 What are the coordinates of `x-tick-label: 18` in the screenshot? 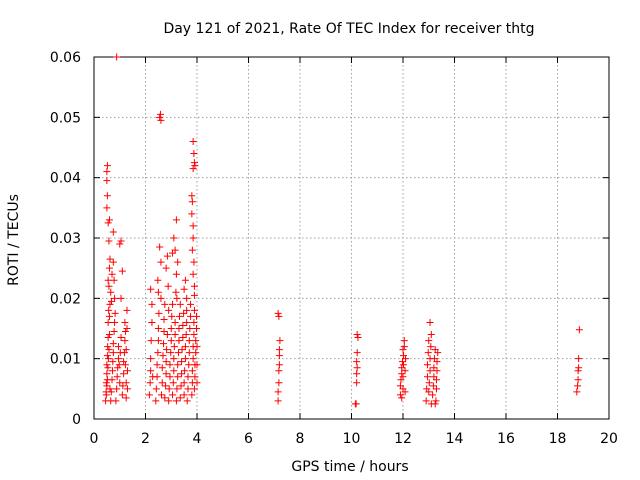 It's located at (558, 439).